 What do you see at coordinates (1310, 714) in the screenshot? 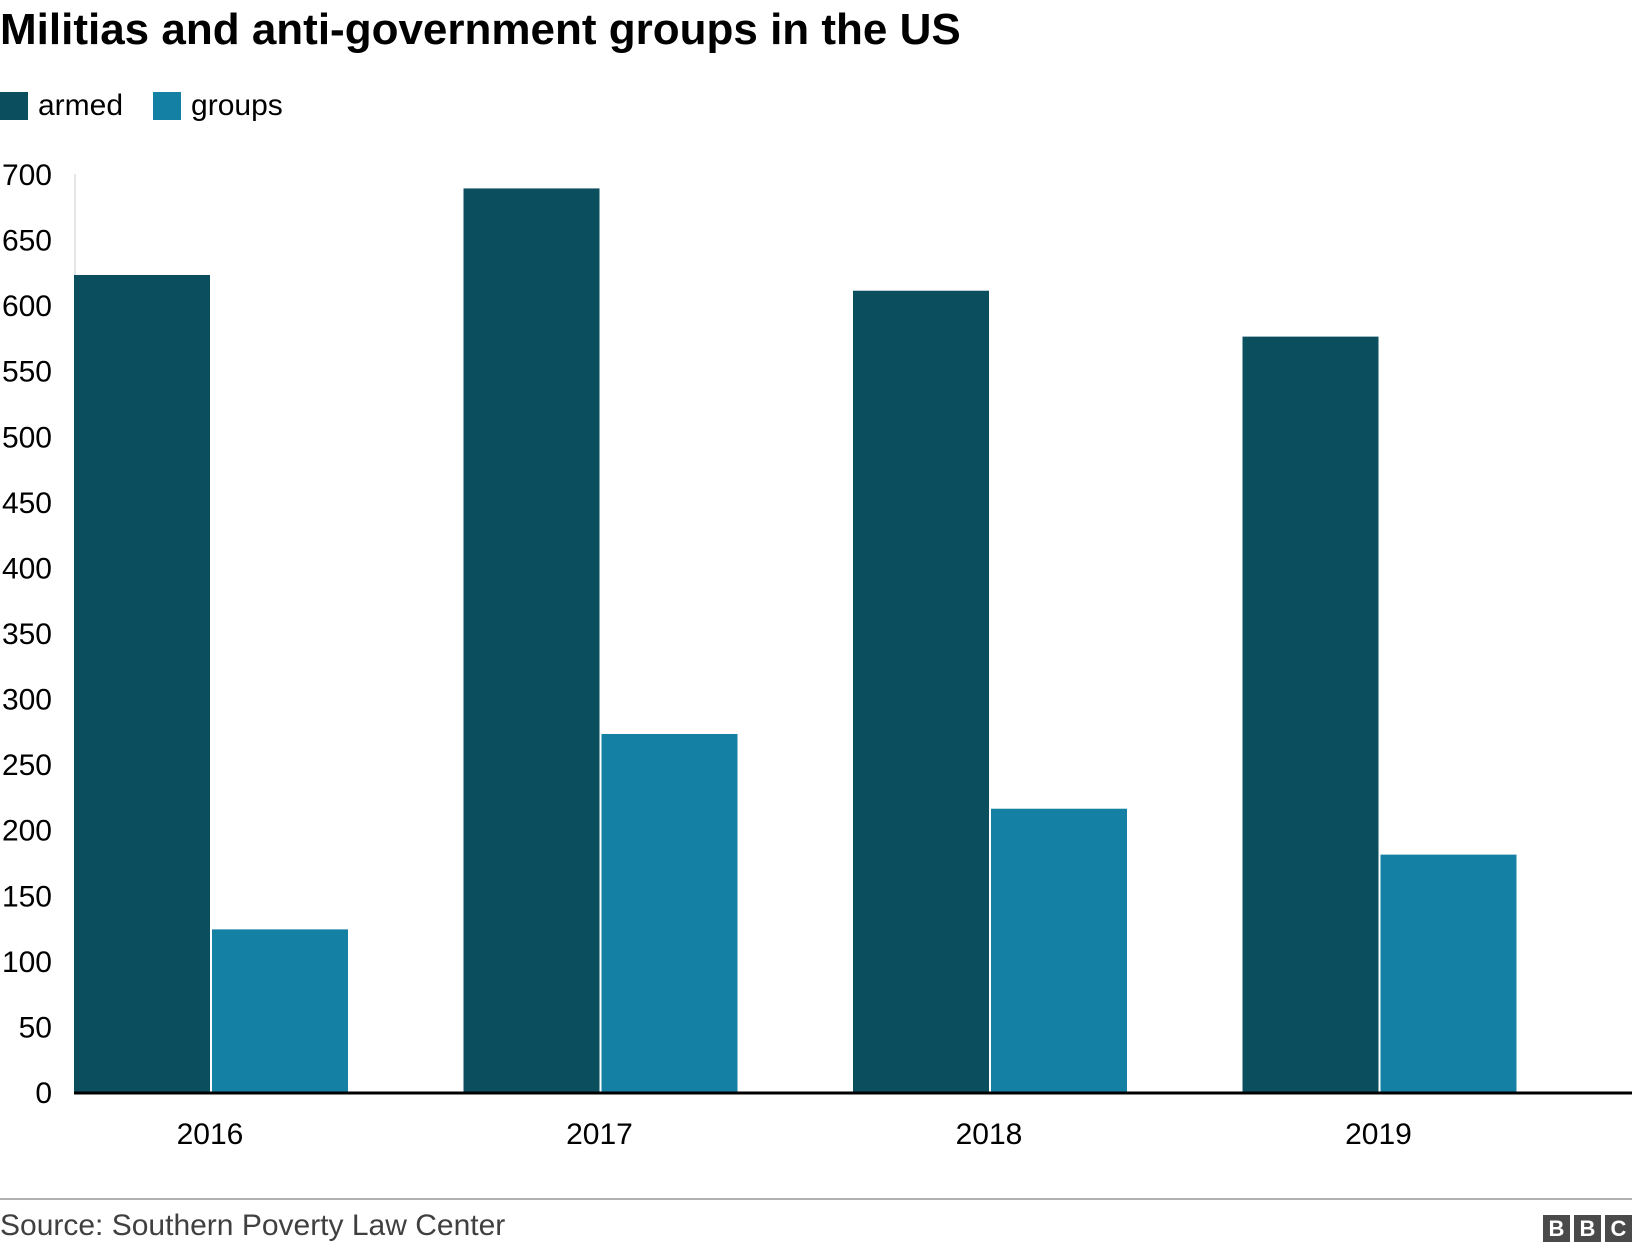
I see `bar-armed-2019` at bounding box center [1310, 714].